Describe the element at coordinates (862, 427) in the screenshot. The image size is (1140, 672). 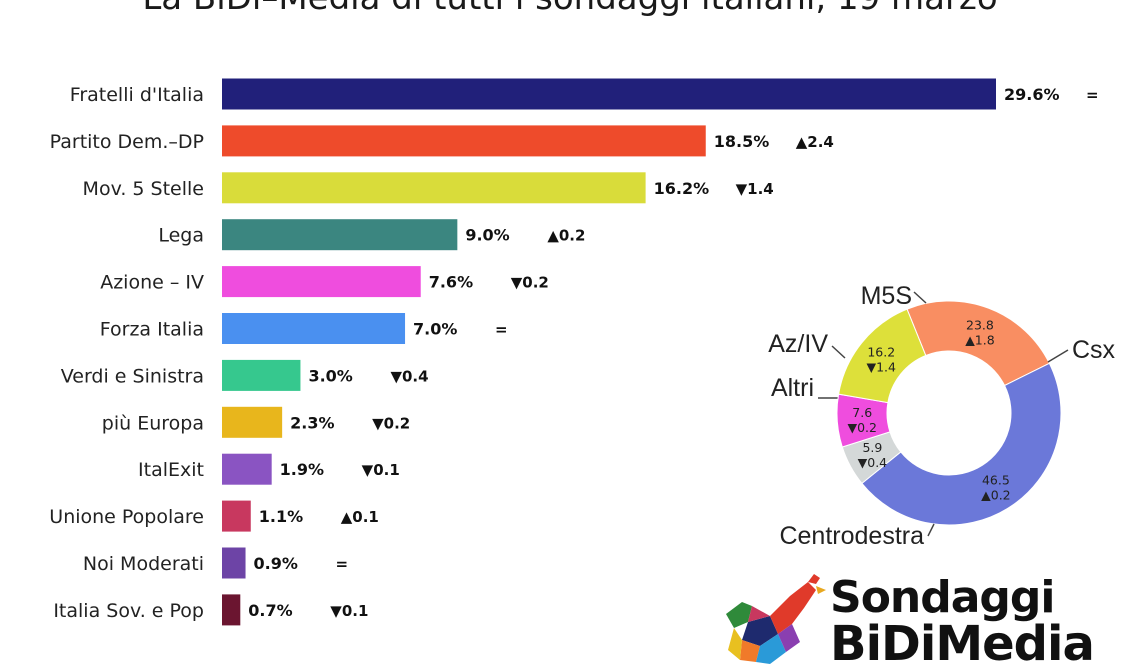
I see `slice-change-label: ▼0.2` at that location.